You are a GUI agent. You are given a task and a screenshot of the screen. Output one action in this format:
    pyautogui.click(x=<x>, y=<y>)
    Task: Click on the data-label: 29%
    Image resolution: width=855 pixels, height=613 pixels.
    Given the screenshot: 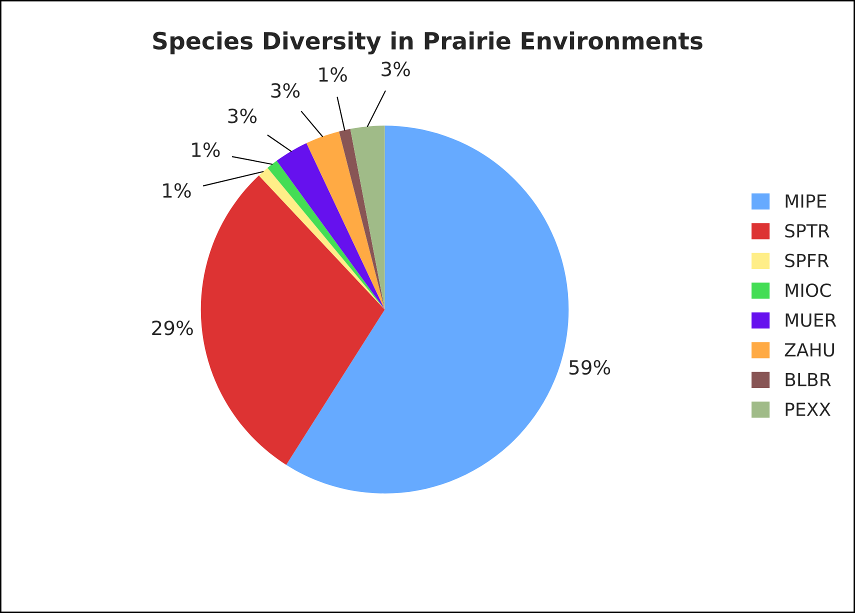 What is the action you would take?
    pyautogui.click(x=172, y=328)
    